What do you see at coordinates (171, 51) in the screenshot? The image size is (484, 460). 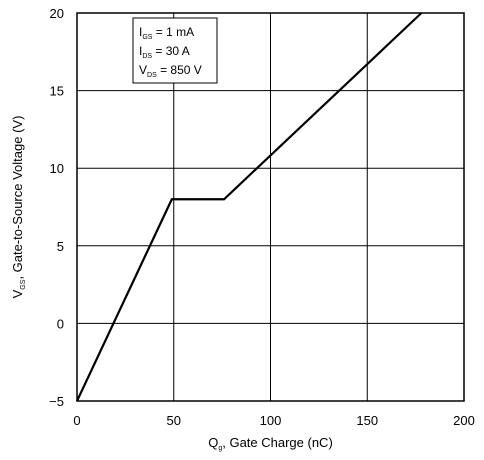 I see `annotation-rest: = 30 A` at bounding box center [171, 51].